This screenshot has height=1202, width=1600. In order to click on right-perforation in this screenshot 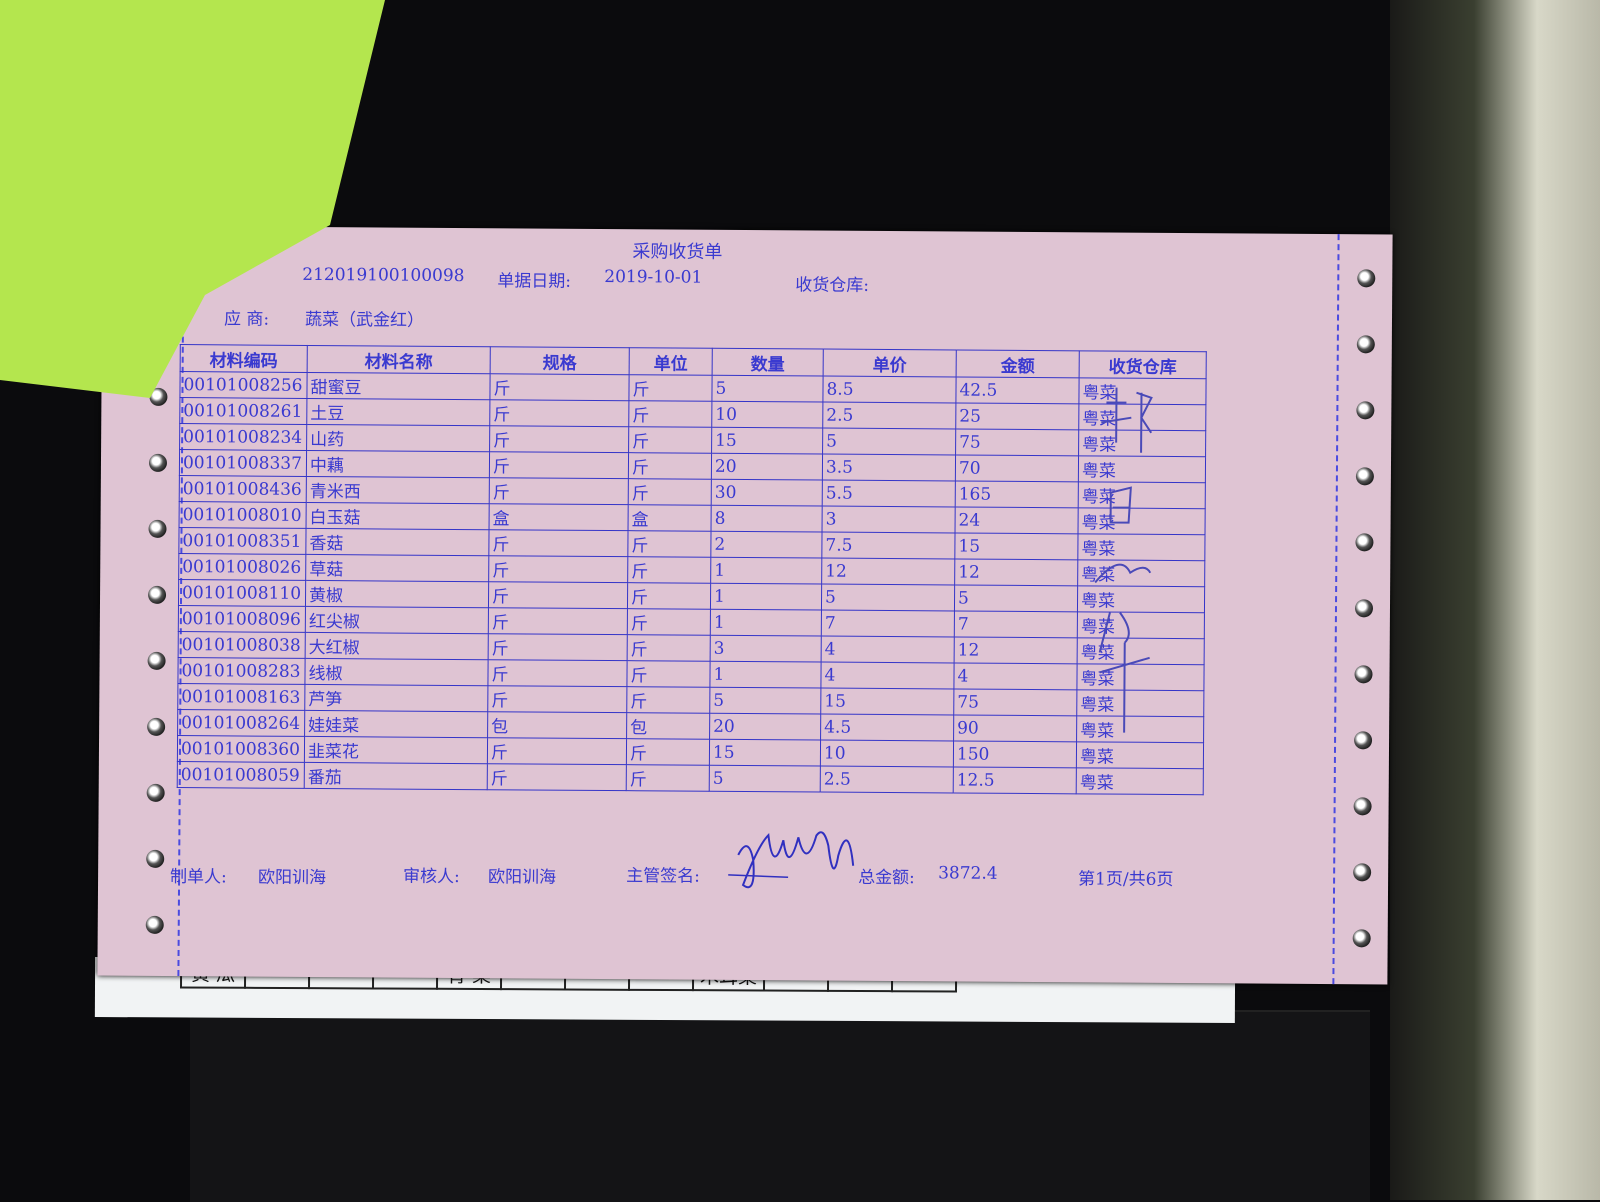, I will do `click(1336, 609)`.